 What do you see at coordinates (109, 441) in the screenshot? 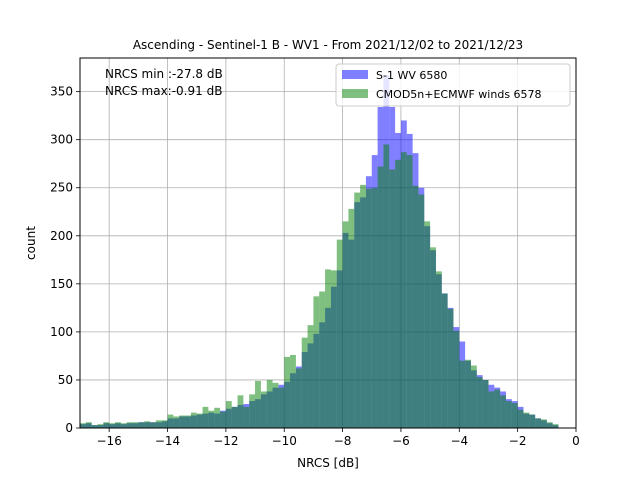
I see `x-tick-label: −16` at bounding box center [109, 441].